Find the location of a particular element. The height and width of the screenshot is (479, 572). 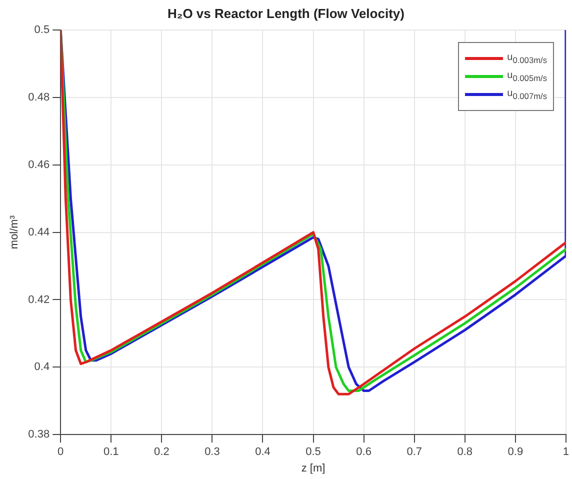

legend-label: u$_{0.003m/s}$ is located at coordinates (527, 58).